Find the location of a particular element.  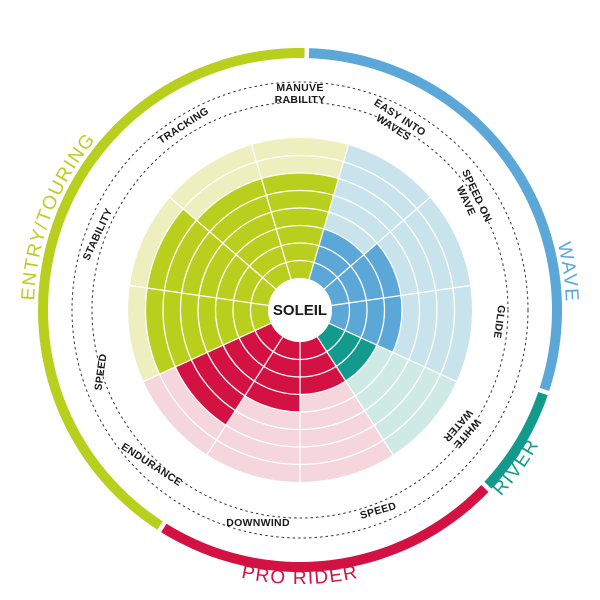

segment-label: GLIDE is located at coordinates (499, 321).